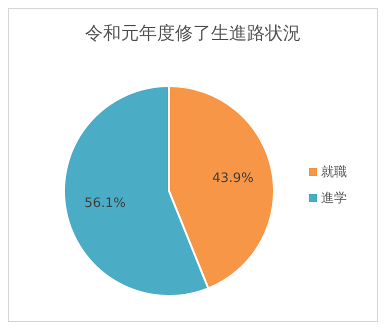 The height and width of the screenshot is (330, 386). Describe the element at coordinates (334, 198) in the screenshot. I see `legend-label: 進学` at that location.